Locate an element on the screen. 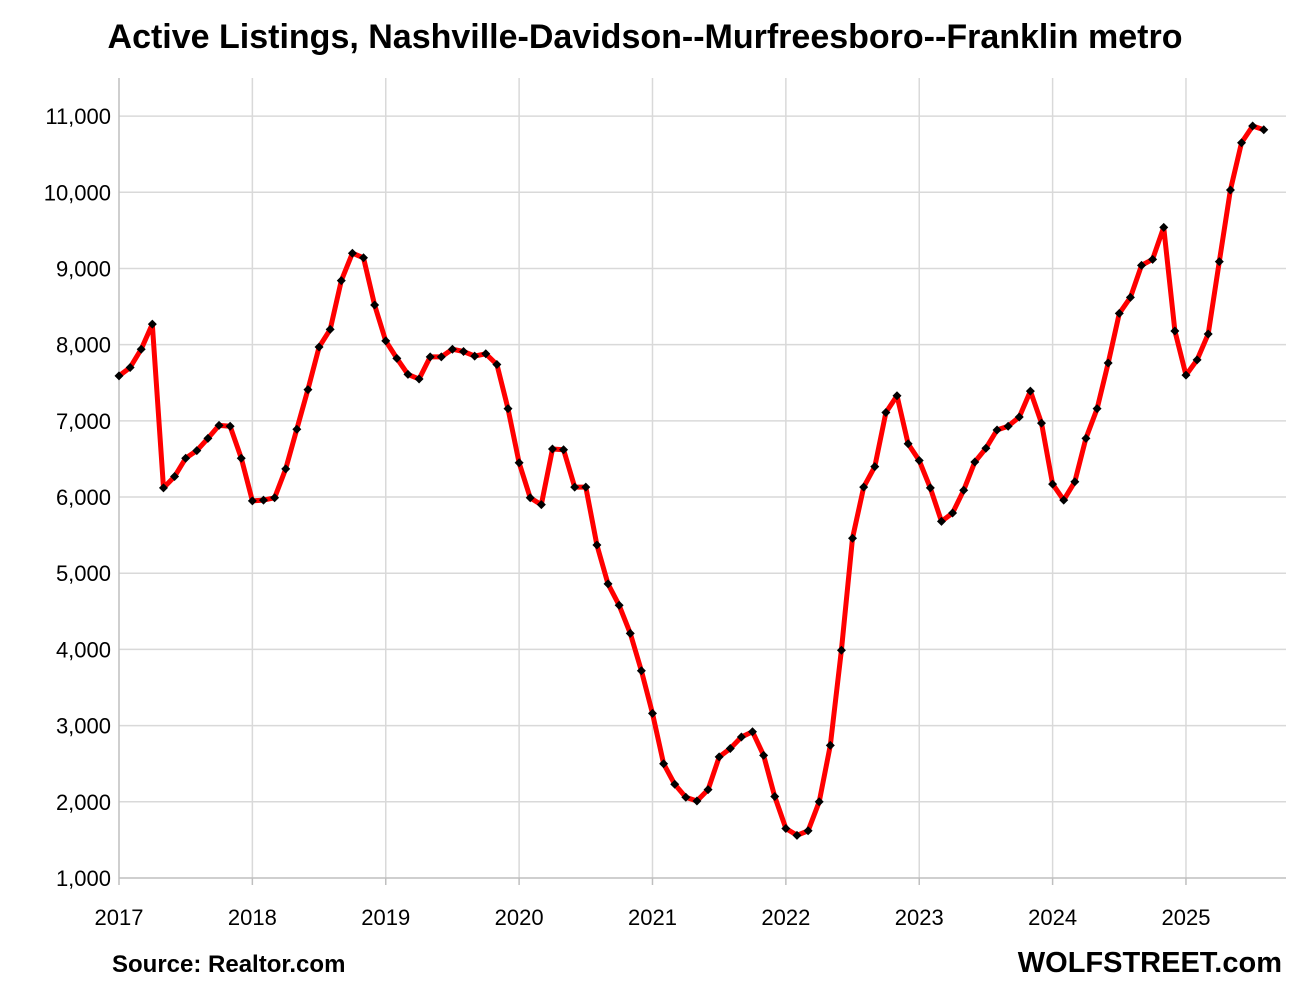 The height and width of the screenshot is (984, 1291). y-tick-label: 9,000 is located at coordinates (83, 268).